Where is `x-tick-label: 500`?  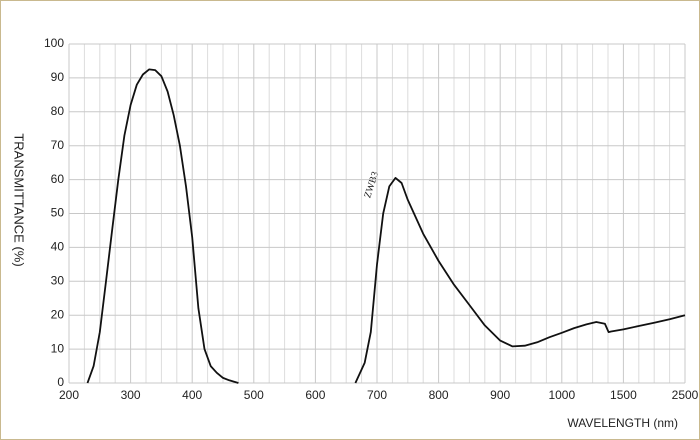
x-tick-label: 500 is located at coordinates (254, 395).